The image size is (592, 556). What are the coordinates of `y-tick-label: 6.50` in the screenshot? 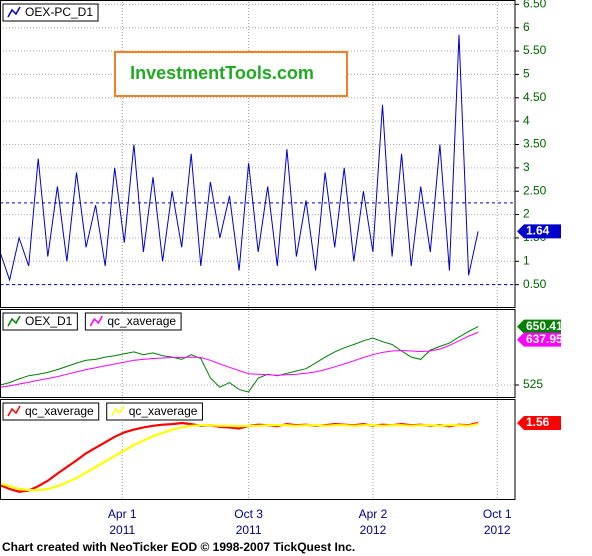 It's located at (535, 5).